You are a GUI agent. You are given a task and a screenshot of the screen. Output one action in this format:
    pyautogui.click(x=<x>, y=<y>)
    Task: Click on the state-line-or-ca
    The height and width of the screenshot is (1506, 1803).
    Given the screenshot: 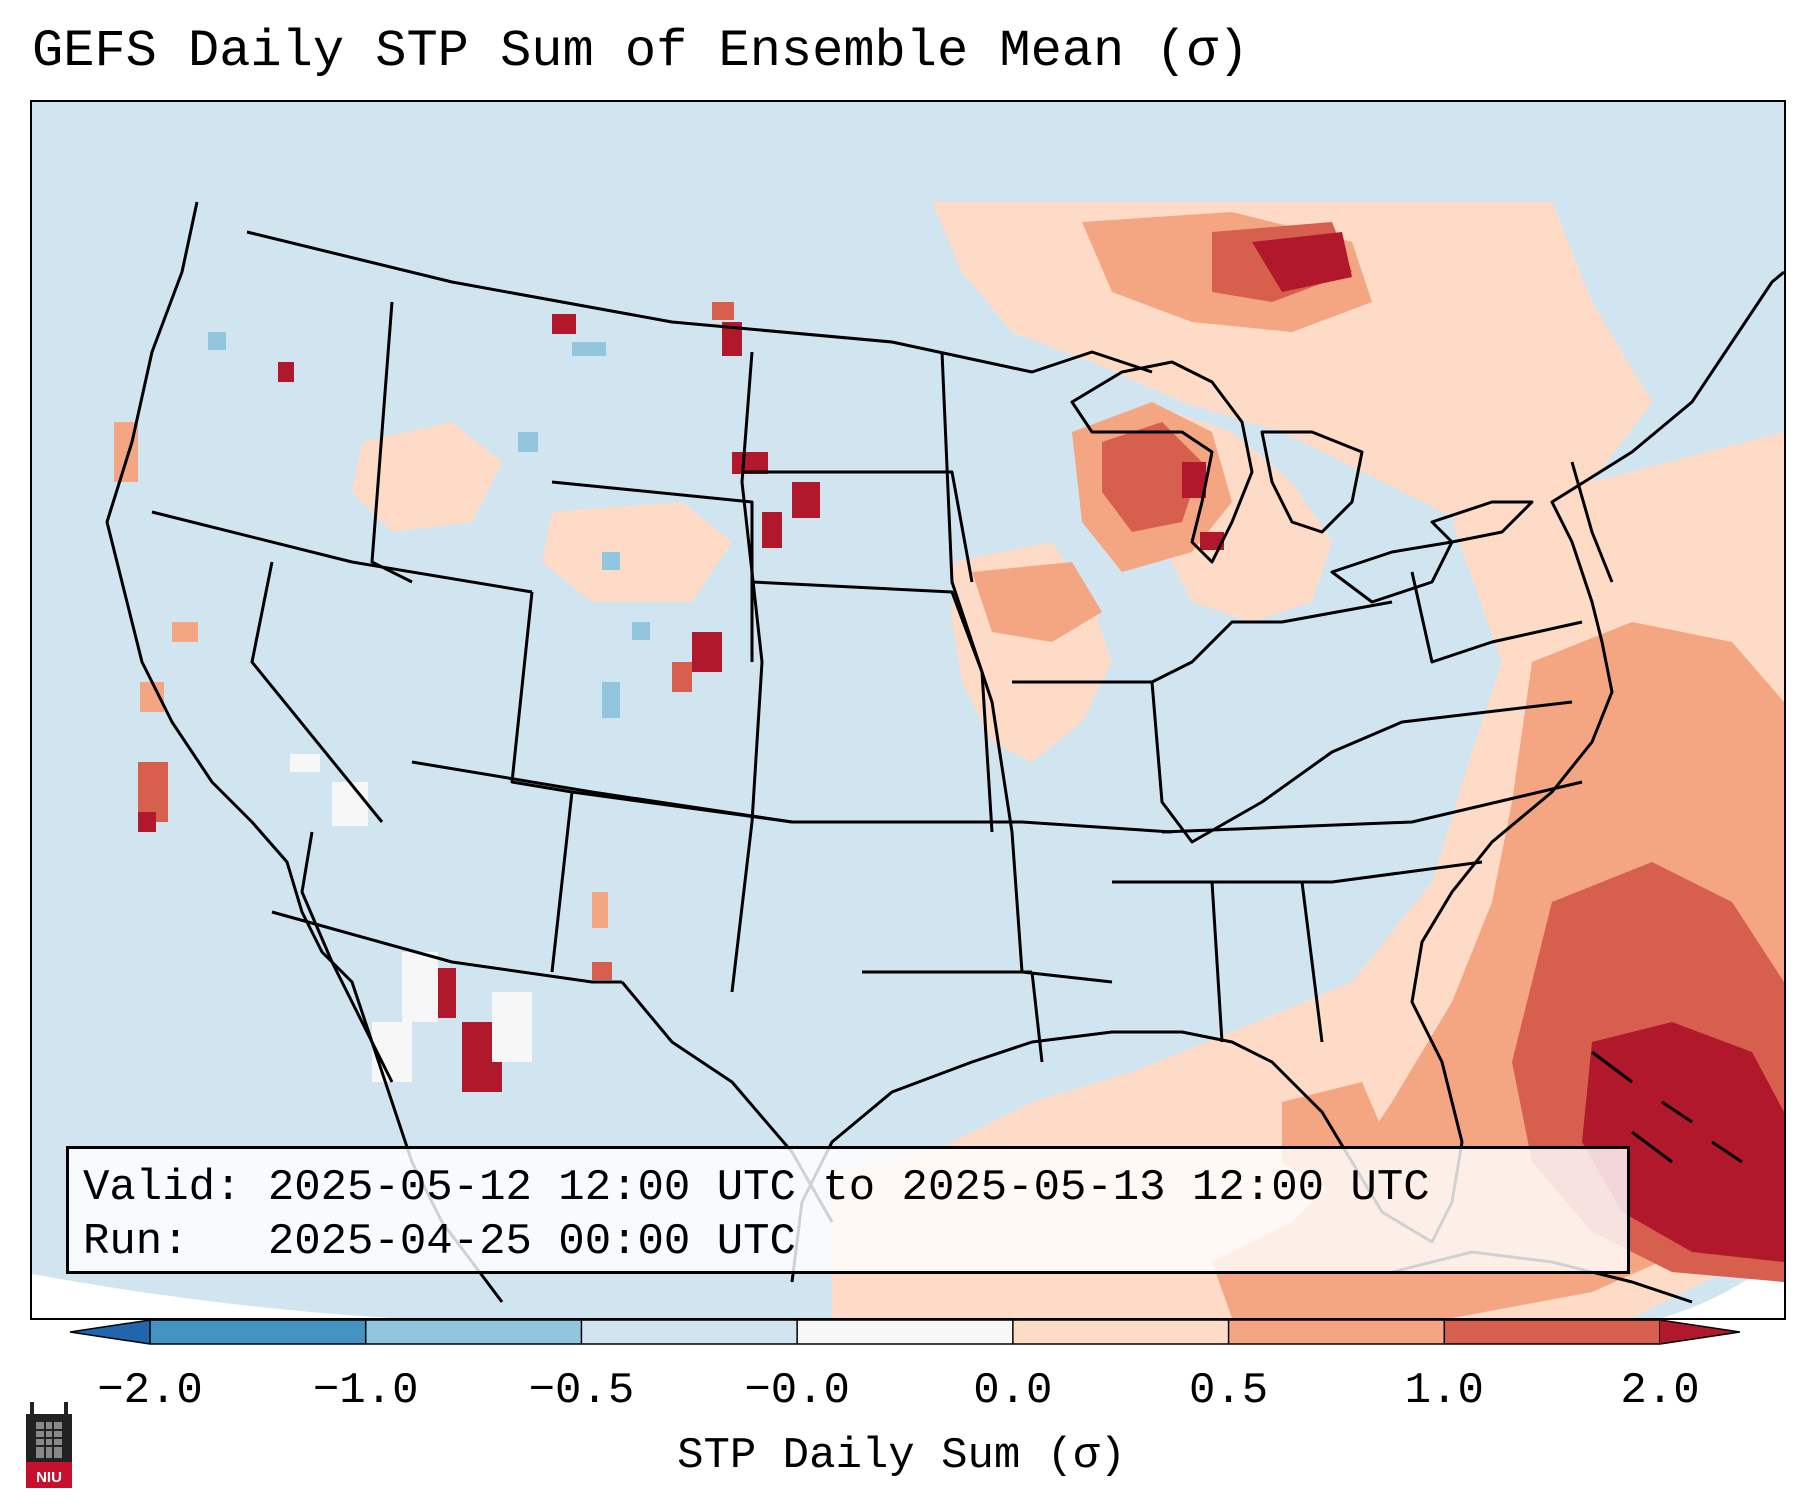 What is the action you would take?
    pyautogui.click(x=342, y=552)
    